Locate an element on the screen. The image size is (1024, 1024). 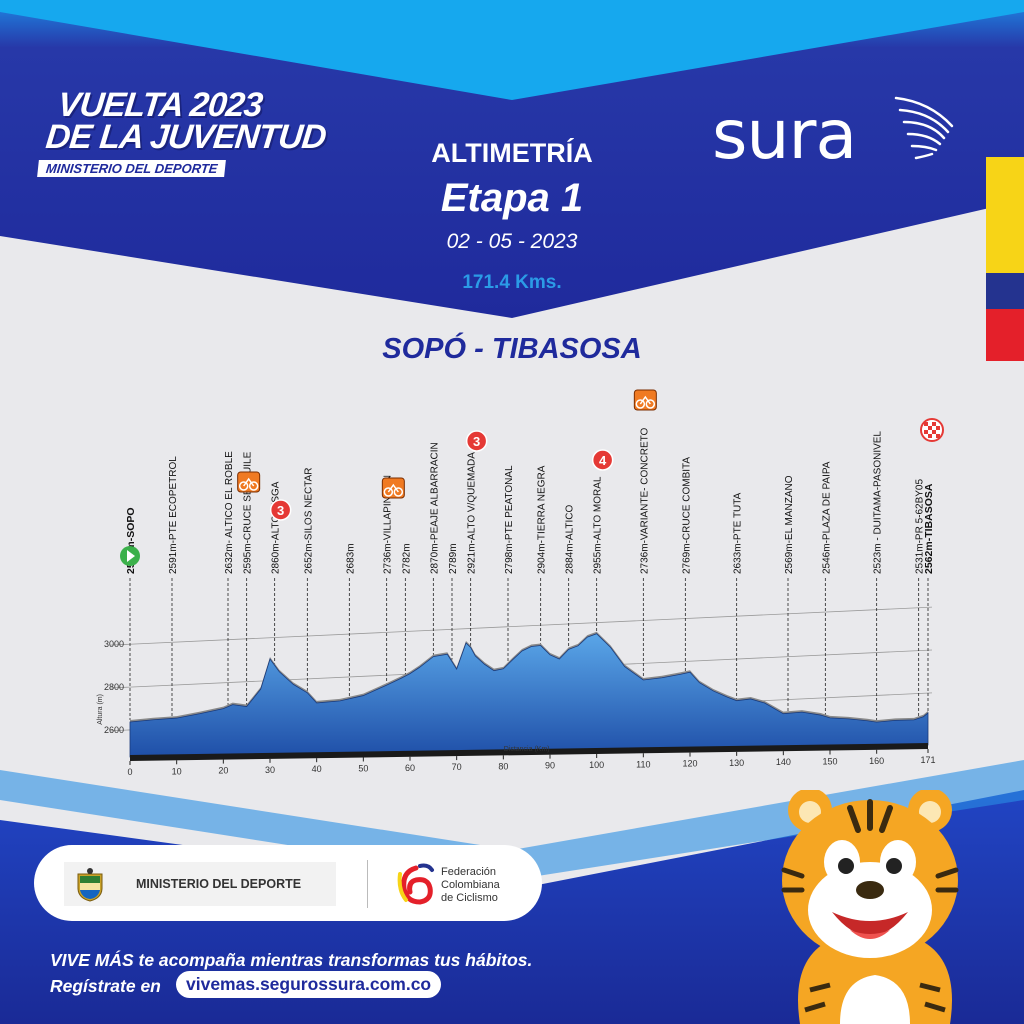
x-tick-label: 20 is located at coordinates (223, 771).